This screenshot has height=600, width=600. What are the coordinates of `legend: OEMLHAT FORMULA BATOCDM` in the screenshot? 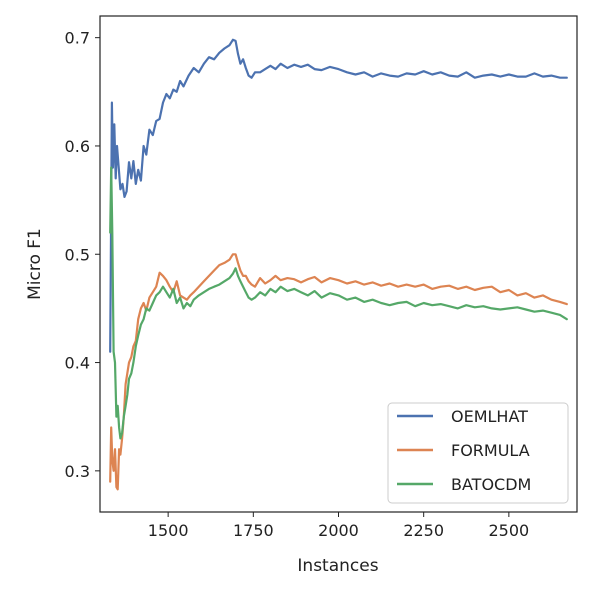 It's located at (478, 453).